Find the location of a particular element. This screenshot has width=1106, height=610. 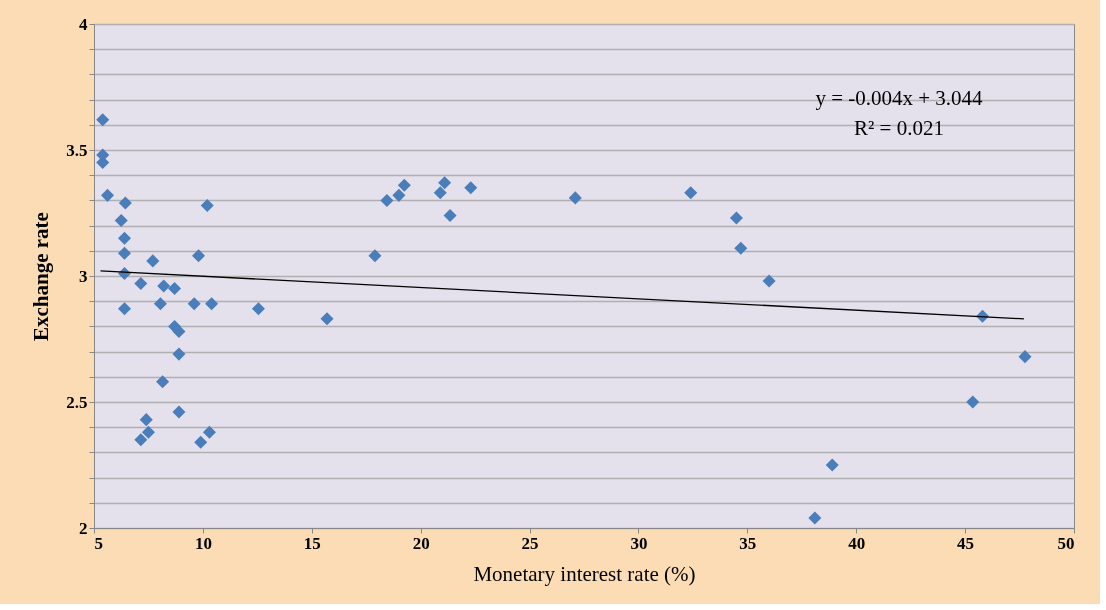

y-axis-title: Exchange rate is located at coordinates (41, 276).